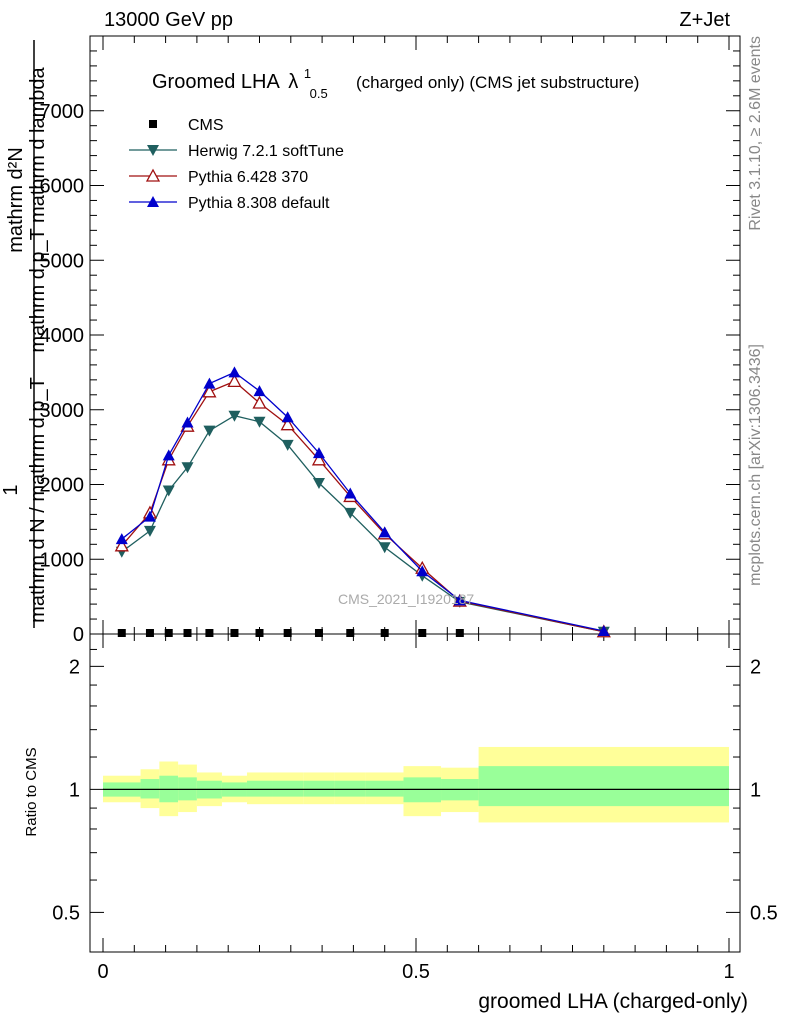 The image size is (786, 1024). I want to click on y-tick-label: 4000, so click(62, 336).